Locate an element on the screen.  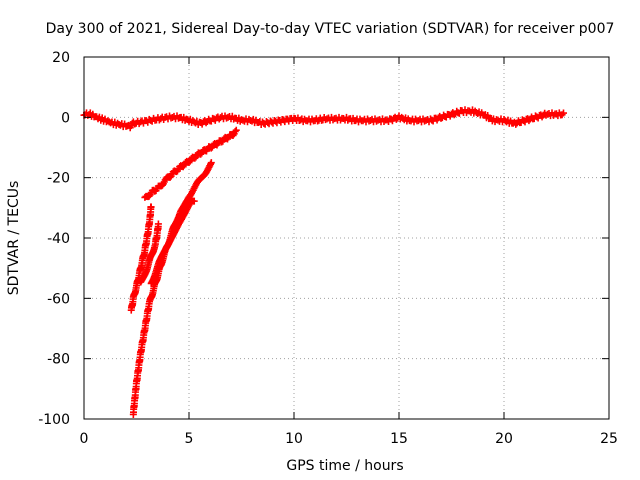
y-tick-label: -20 is located at coordinates (58, 179).